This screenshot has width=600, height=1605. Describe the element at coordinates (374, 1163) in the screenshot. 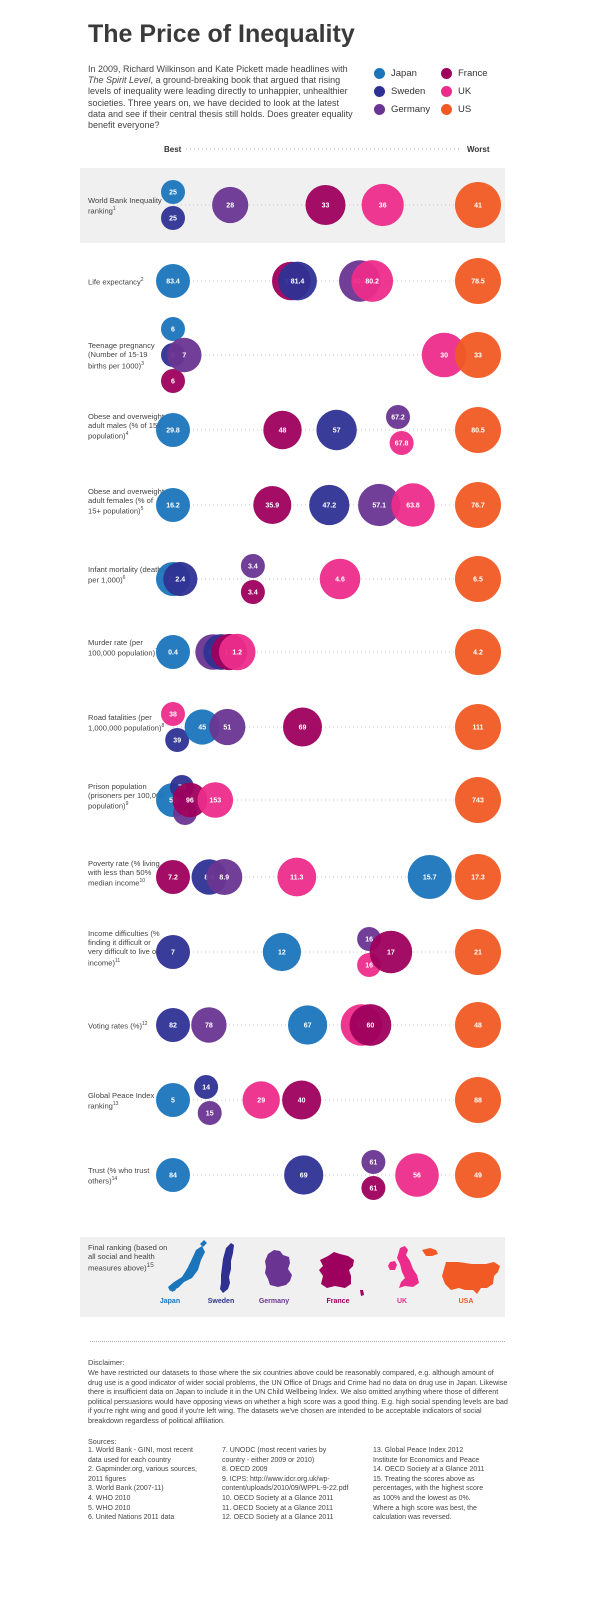

I see `bubble-label-germany-13: 61` at that location.